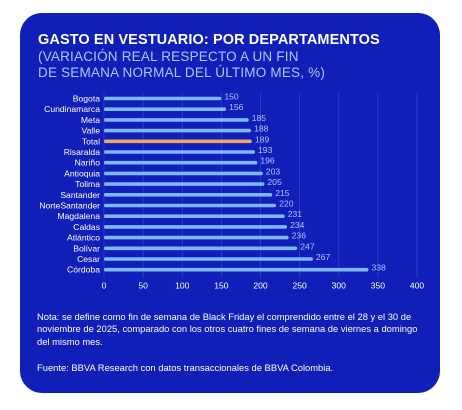 This screenshot has height=410, width=462. Describe the element at coordinates (262, 139) in the screenshot. I see `value-label: 189` at that location.